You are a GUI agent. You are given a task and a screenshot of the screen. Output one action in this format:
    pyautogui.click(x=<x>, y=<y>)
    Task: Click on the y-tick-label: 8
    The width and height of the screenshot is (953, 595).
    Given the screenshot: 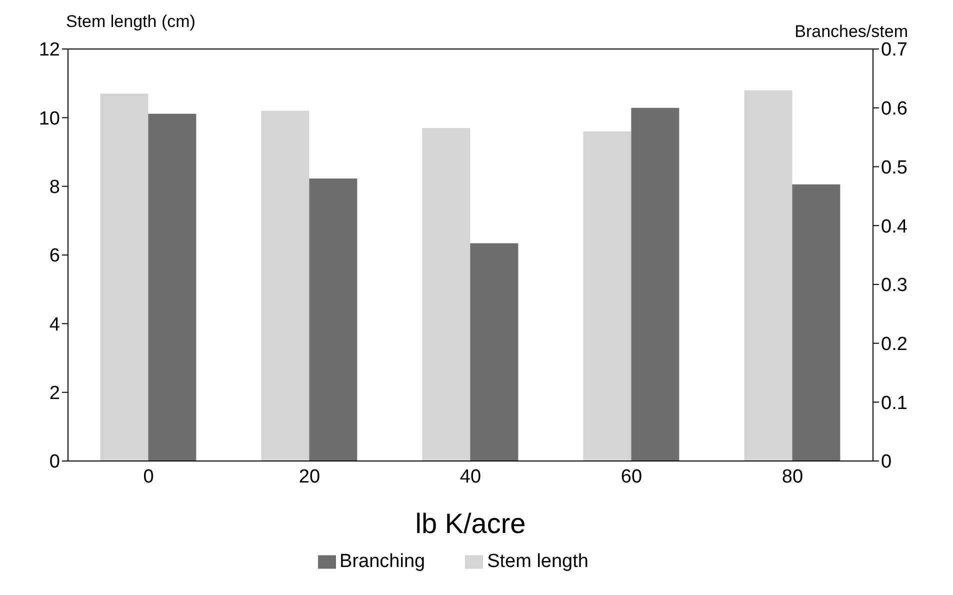 What is the action you would take?
    pyautogui.click(x=54, y=187)
    